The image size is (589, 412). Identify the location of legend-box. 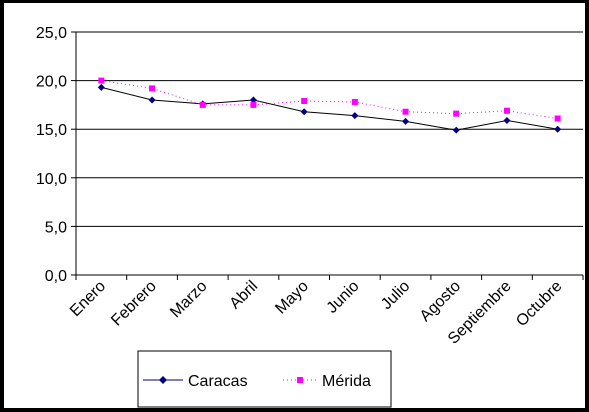
(264, 379).